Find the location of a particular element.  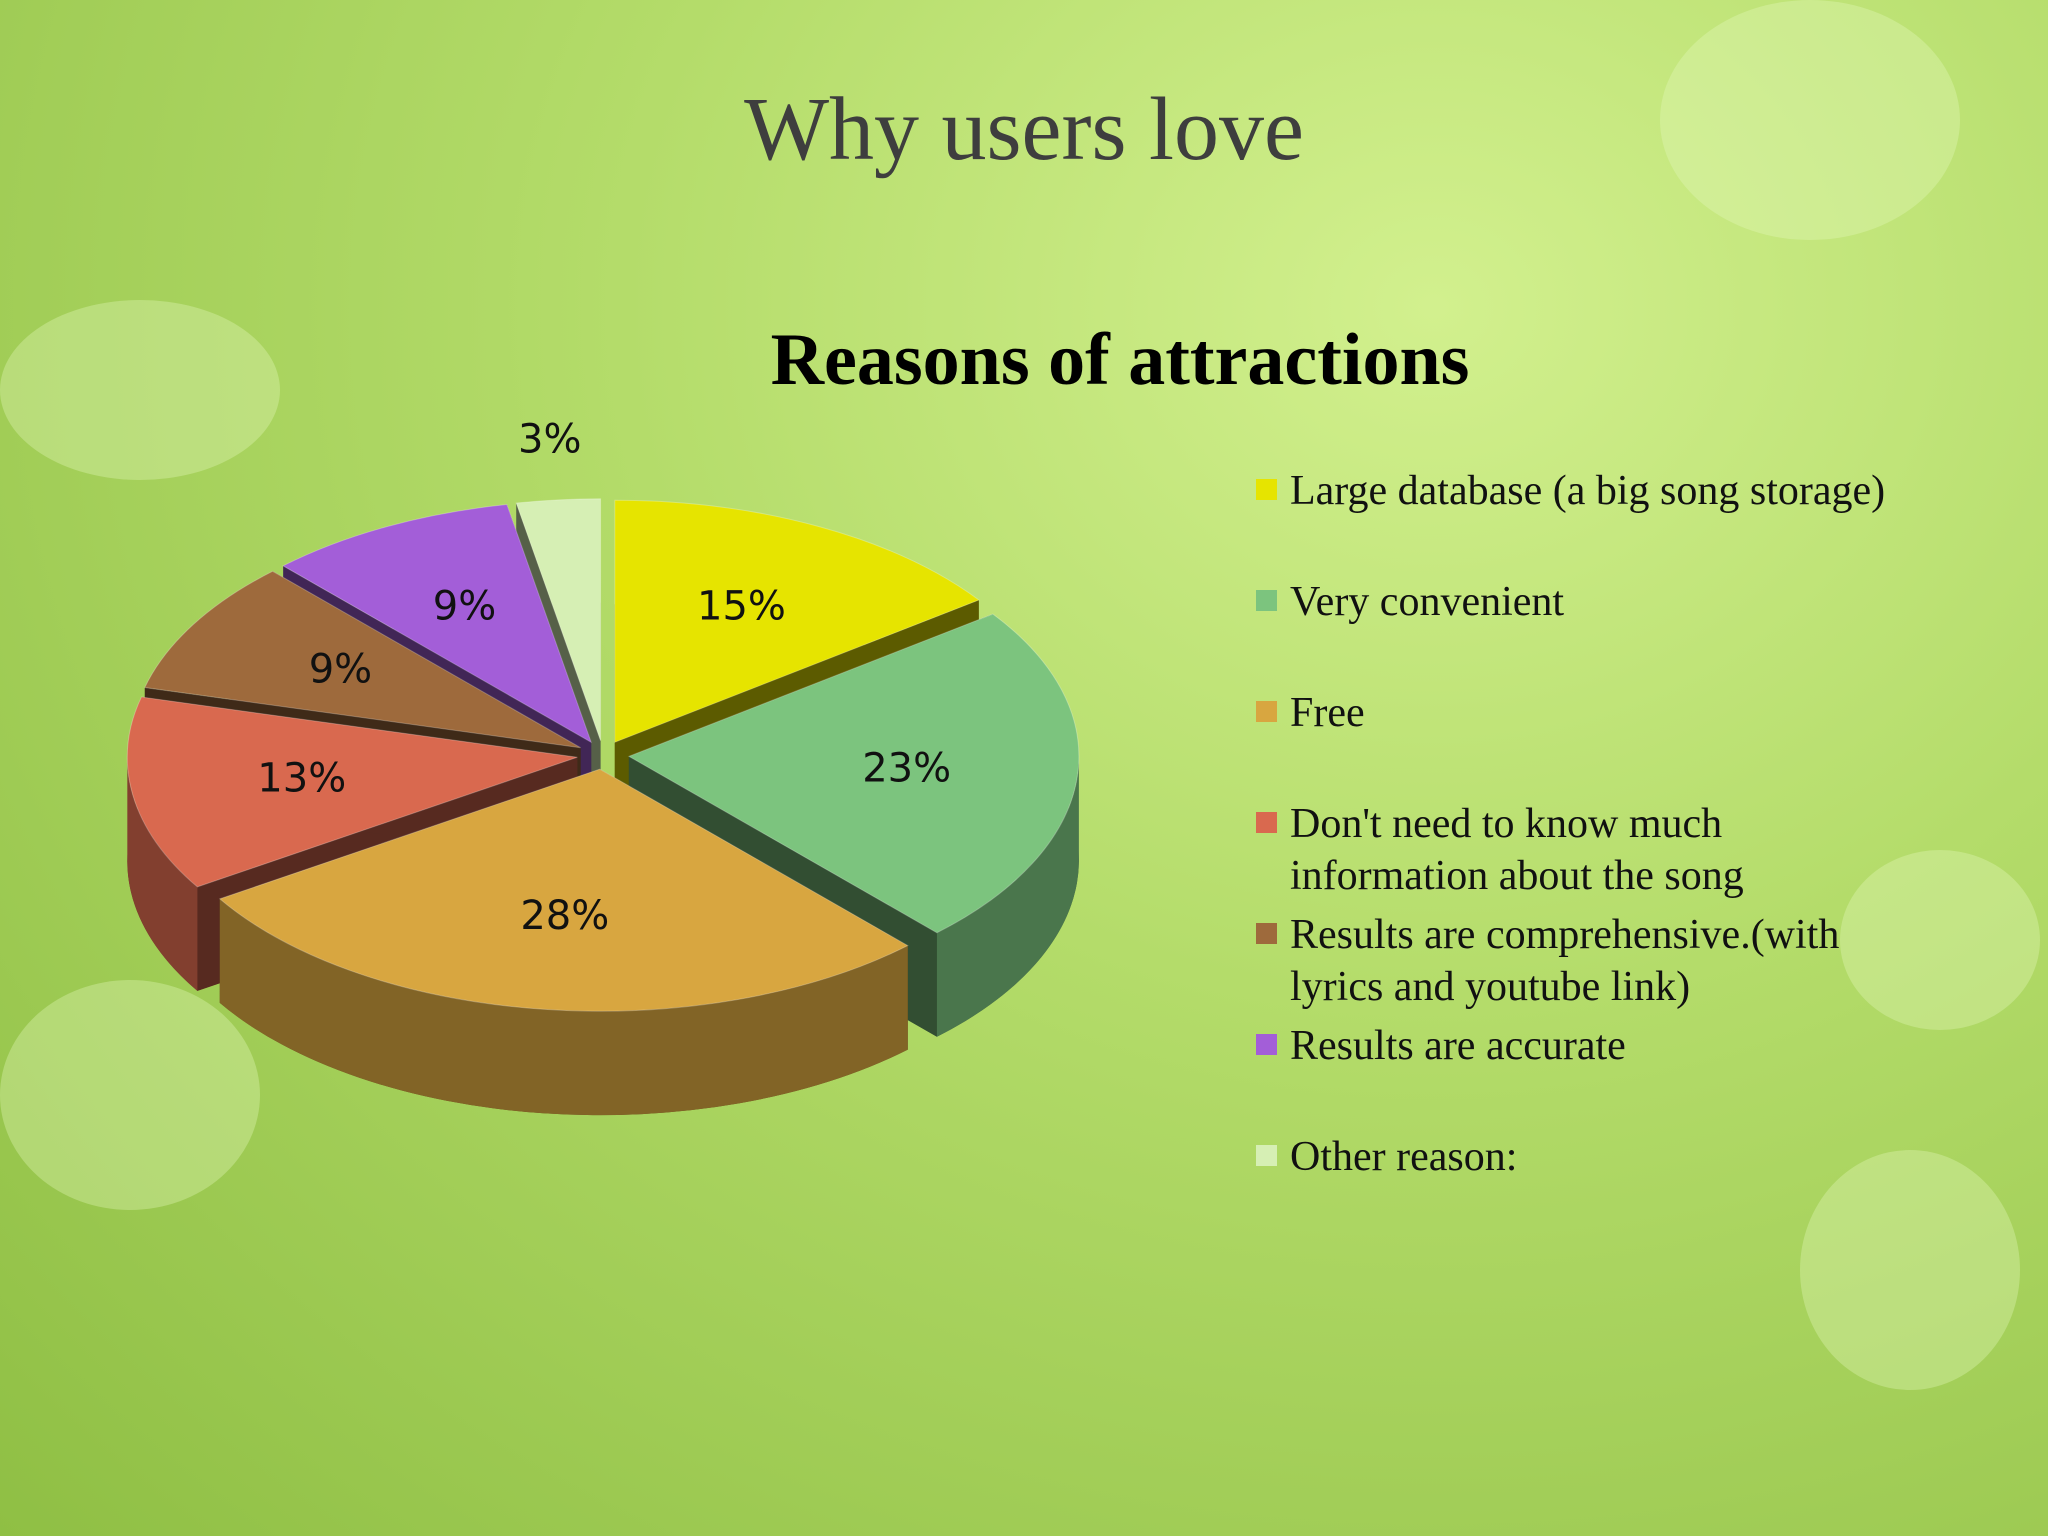

chart-title: Reasons of attractions is located at coordinates (1120, 360).